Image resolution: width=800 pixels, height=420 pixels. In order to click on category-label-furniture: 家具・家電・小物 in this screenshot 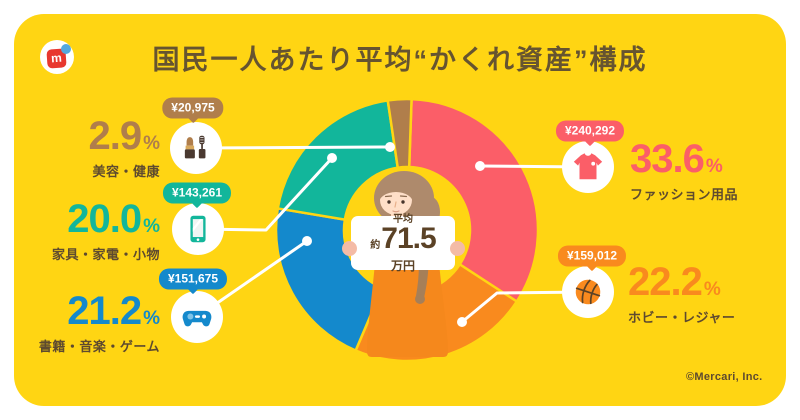, I will do `click(105, 254)`.